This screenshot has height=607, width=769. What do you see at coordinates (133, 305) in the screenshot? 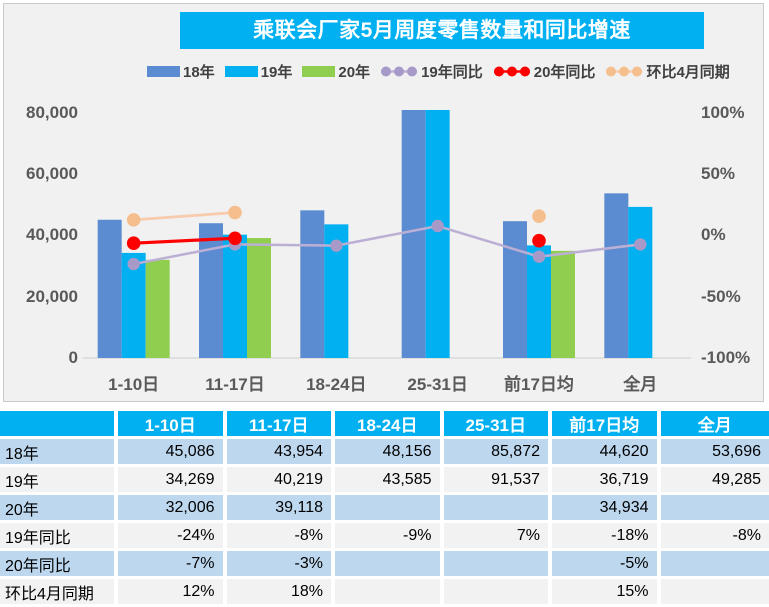
I see `bar-19年-1-10日` at bounding box center [133, 305].